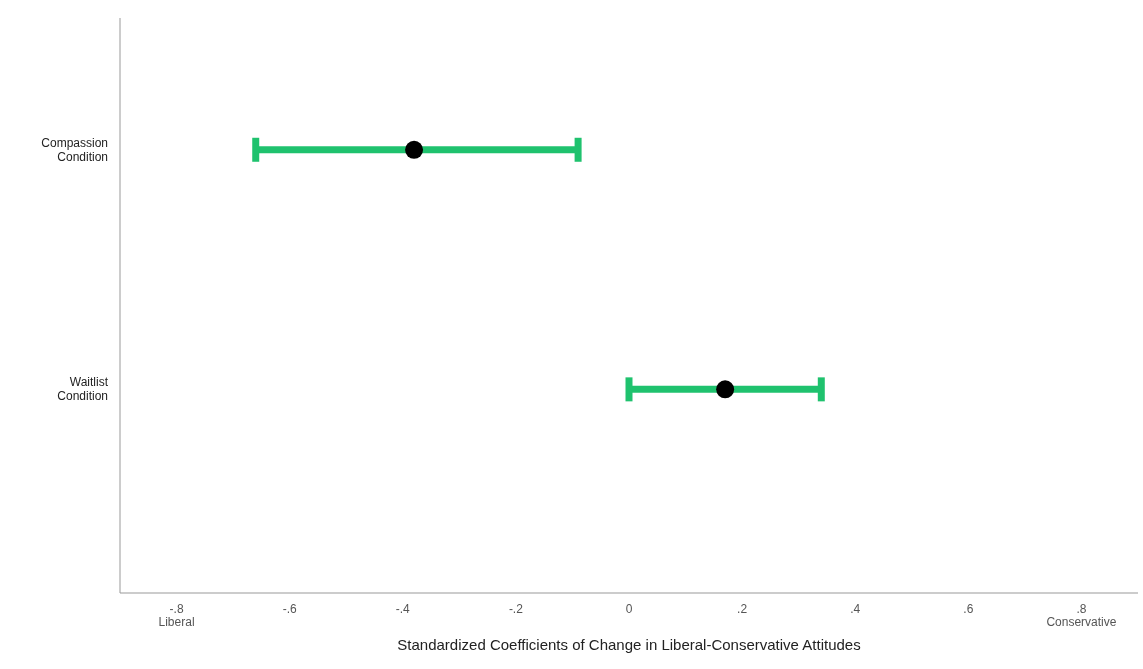 The image size is (1143, 669). I want to click on x-axis-title: Standardized Coefficients of Change in Liberal-Conservative Attitudes, so click(629, 644).